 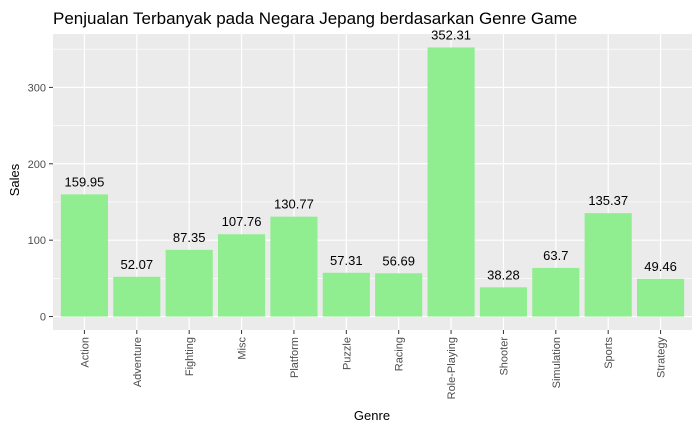 What do you see at coordinates (85, 181) in the screenshot?
I see `data-label: 159.95` at bounding box center [85, 181].